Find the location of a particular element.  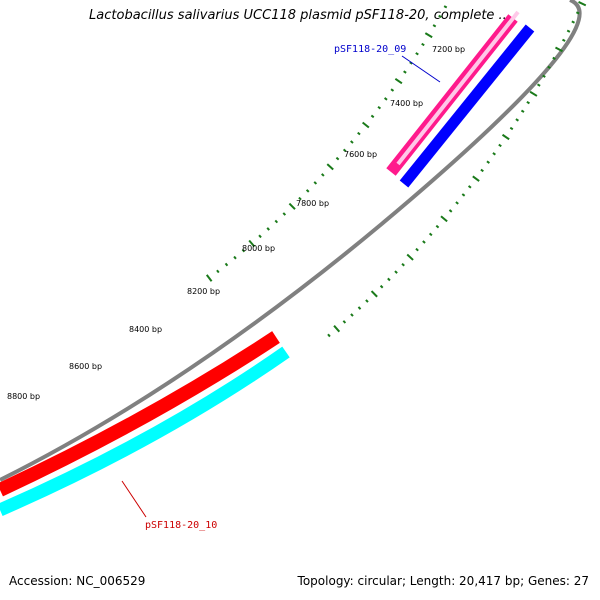

gene-feature-pSF118-20_10-cyan is located at coordinates (145, 431).